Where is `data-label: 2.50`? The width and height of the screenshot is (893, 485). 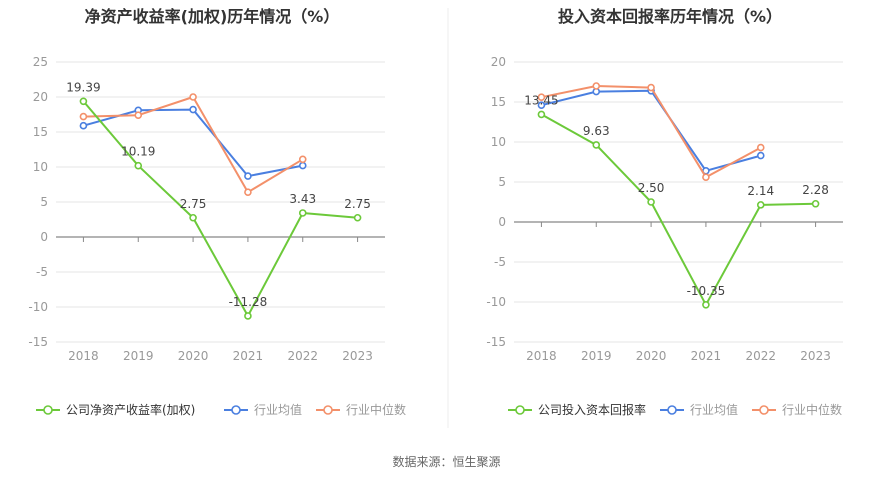
data-label: 2.50 is located at coordinates (651, 188).